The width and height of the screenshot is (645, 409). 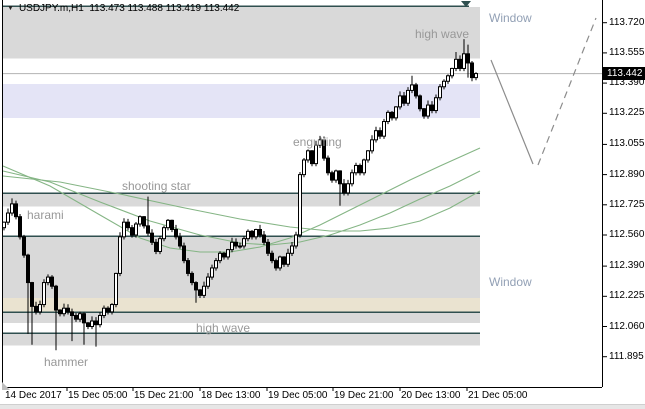 What do you see at coordinates (241, 208) in the screenshot?
I see `ma-mid` at bounding box center [241, 208].